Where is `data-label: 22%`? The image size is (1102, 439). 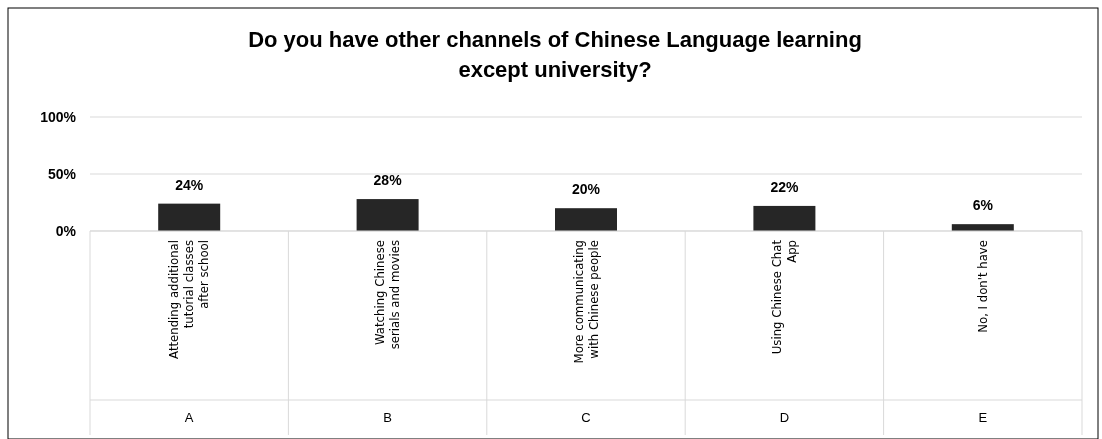
data-label: 22% is located at coordinates (784, 186).